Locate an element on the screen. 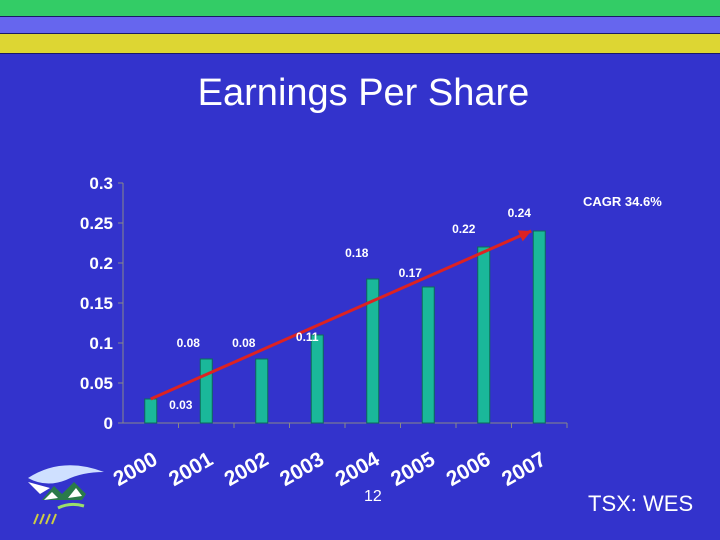 The height and width of the screenshot is (540, 720). y-tick-label: 0.25 is located at coordinates (96, 223).